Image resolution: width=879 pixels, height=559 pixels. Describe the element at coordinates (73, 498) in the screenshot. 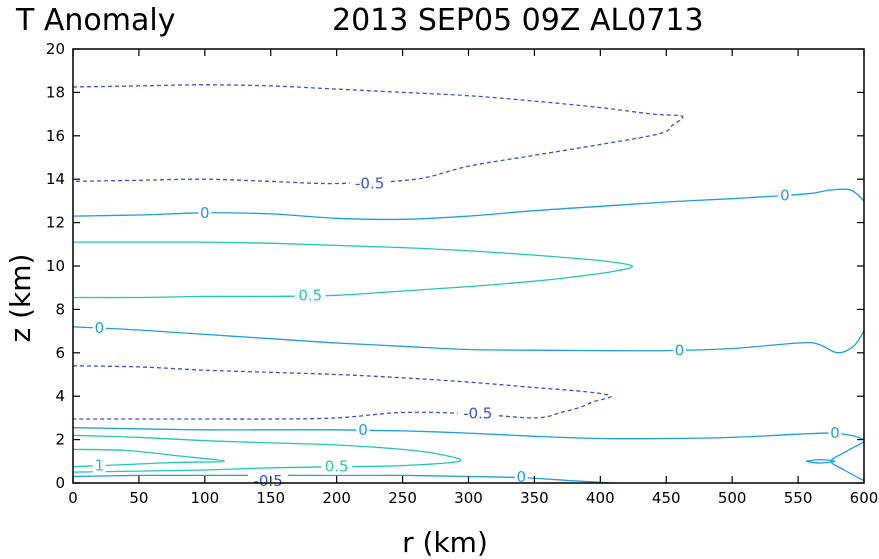

I see `x-tick-label: 0` at that location.